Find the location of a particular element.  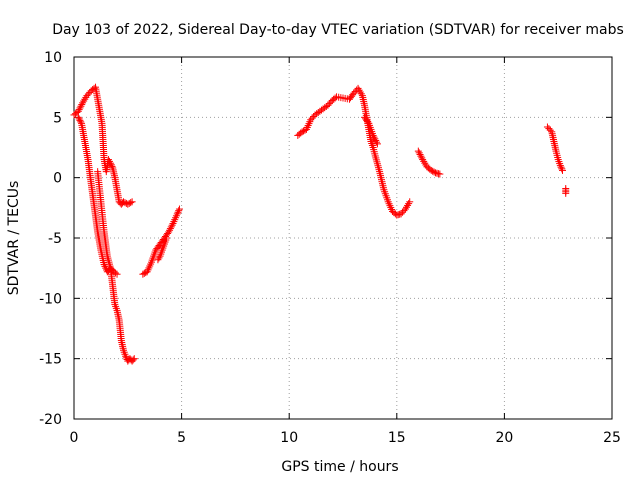

x-axis-label: GPS time / hours is located at coordinates (339, 467).